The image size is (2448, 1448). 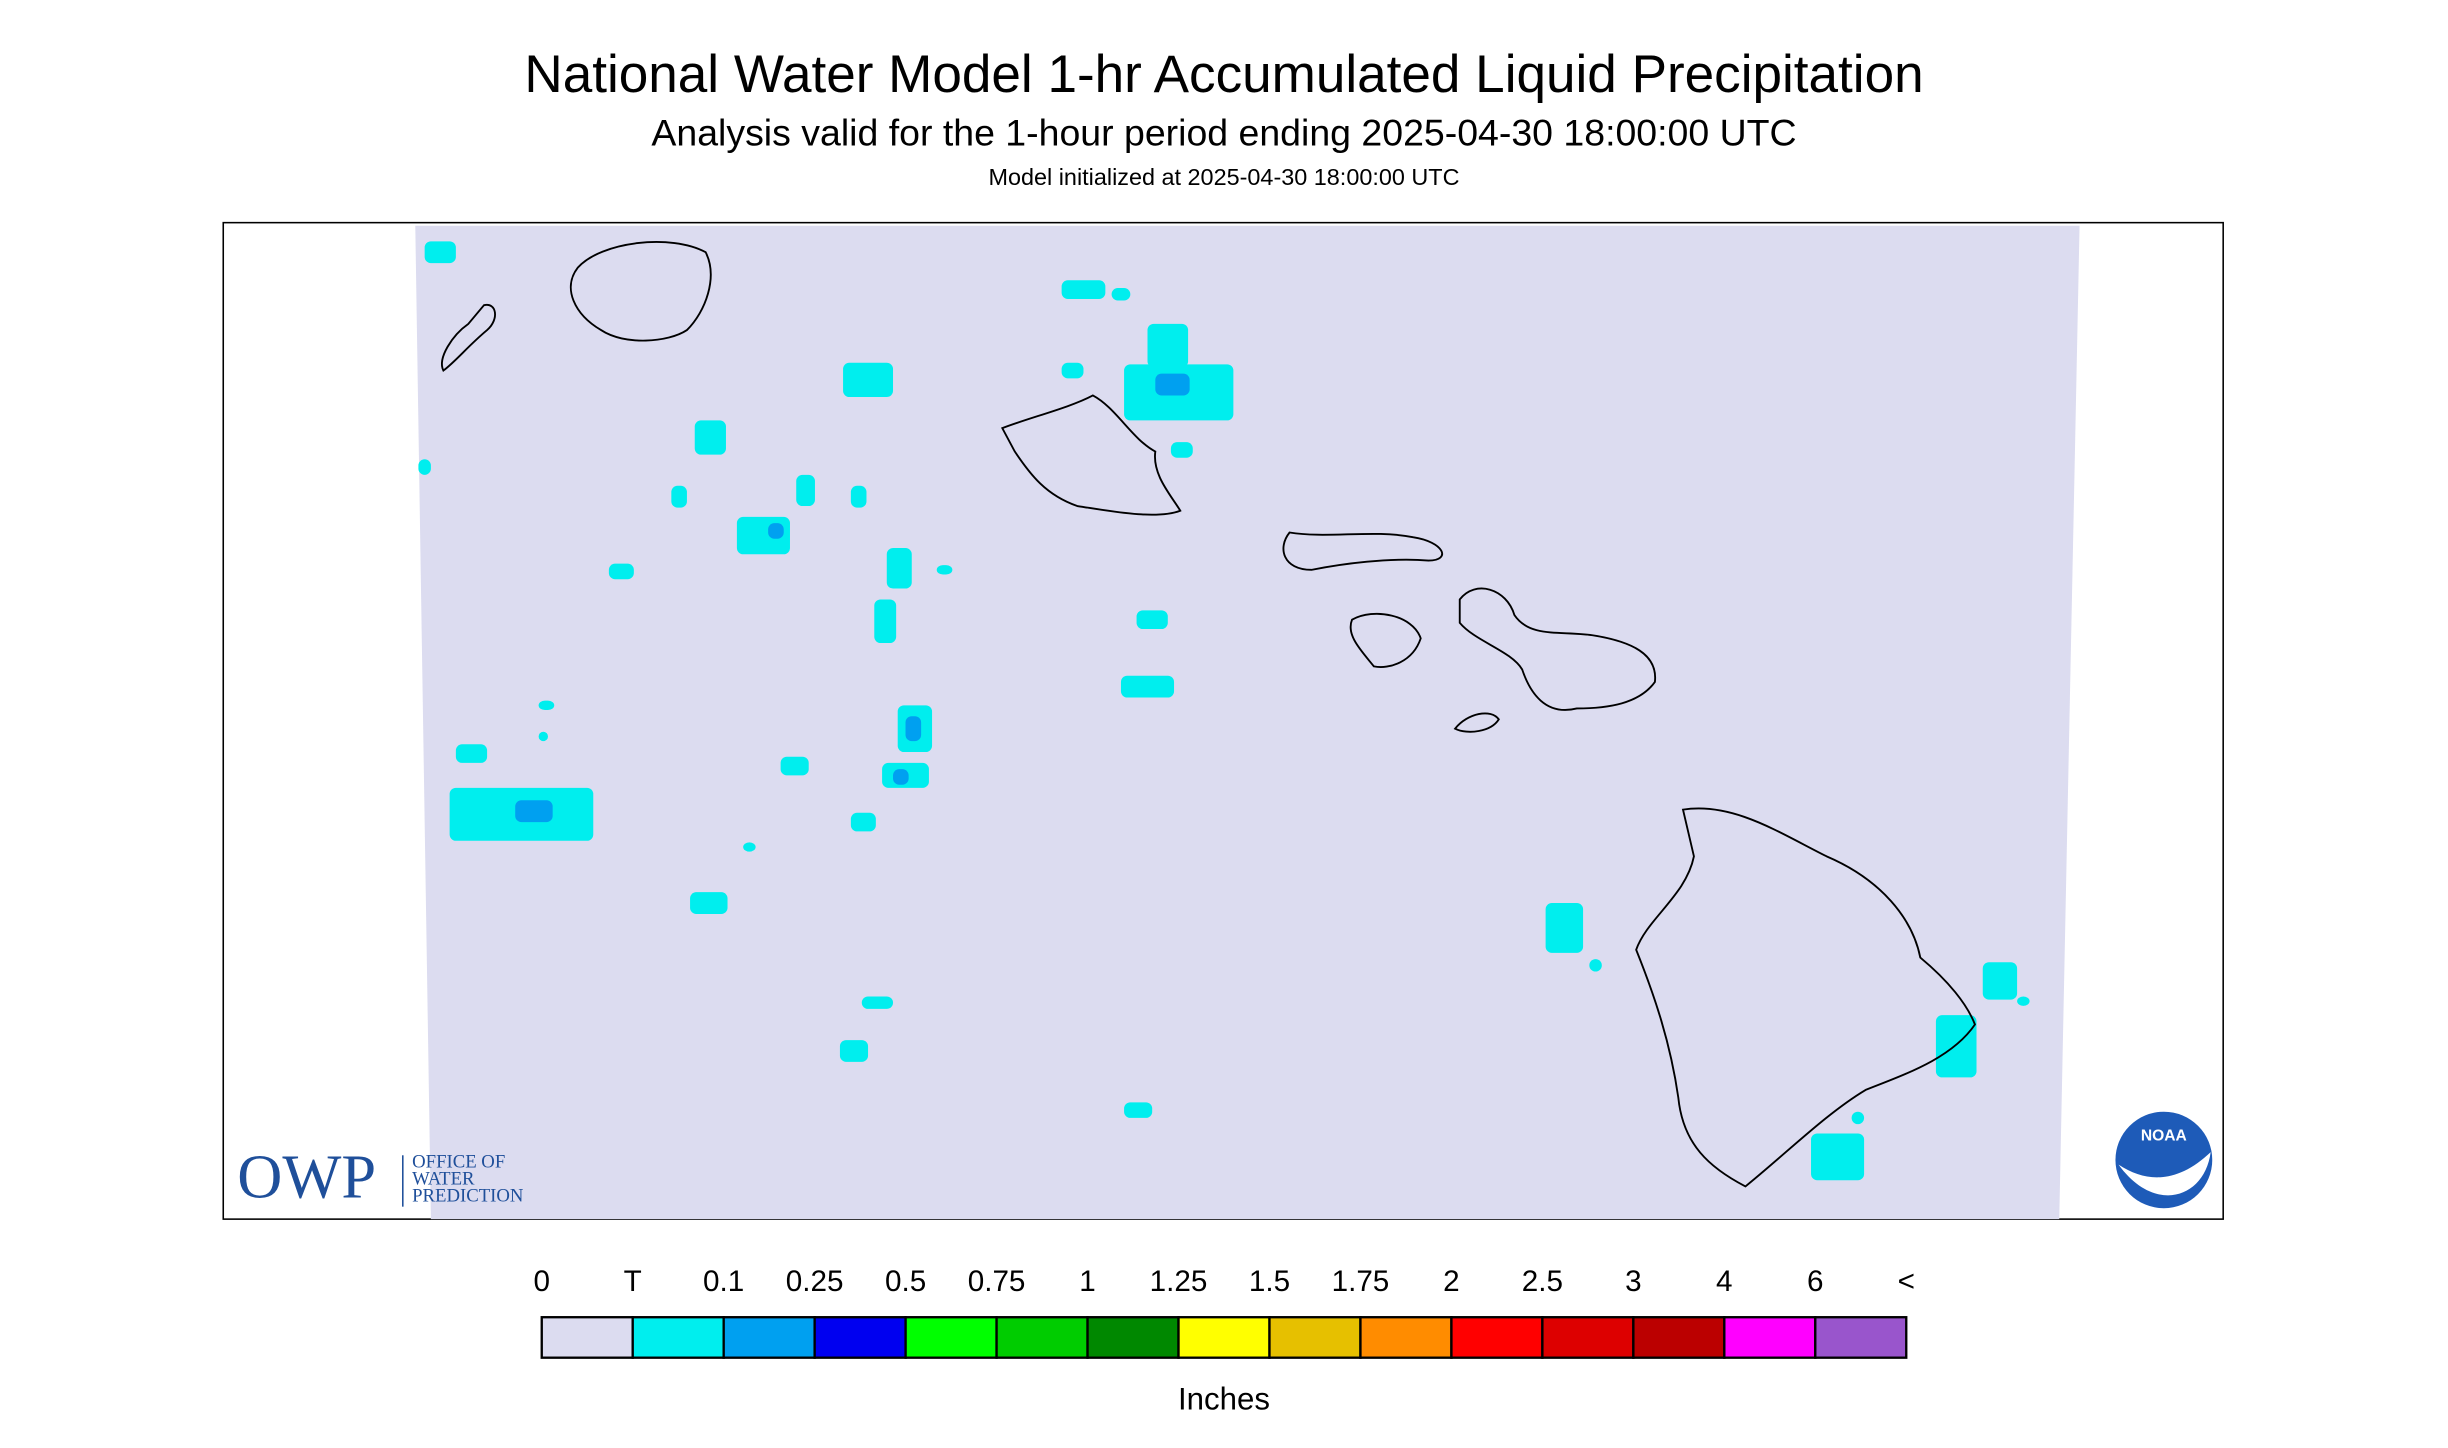 What do you see at coordinates (306, 1177) in the screenshot?
I see `owp-logo-text: OWP` at bounding box center [306, 1177].